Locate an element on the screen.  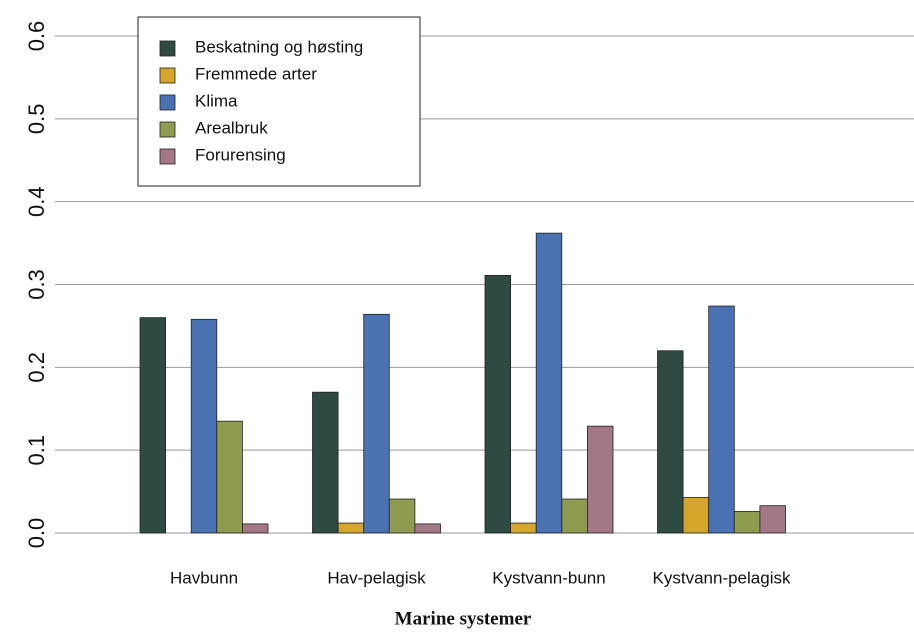
y-tick-label: 0.0 is located at coordinates (36, 533).